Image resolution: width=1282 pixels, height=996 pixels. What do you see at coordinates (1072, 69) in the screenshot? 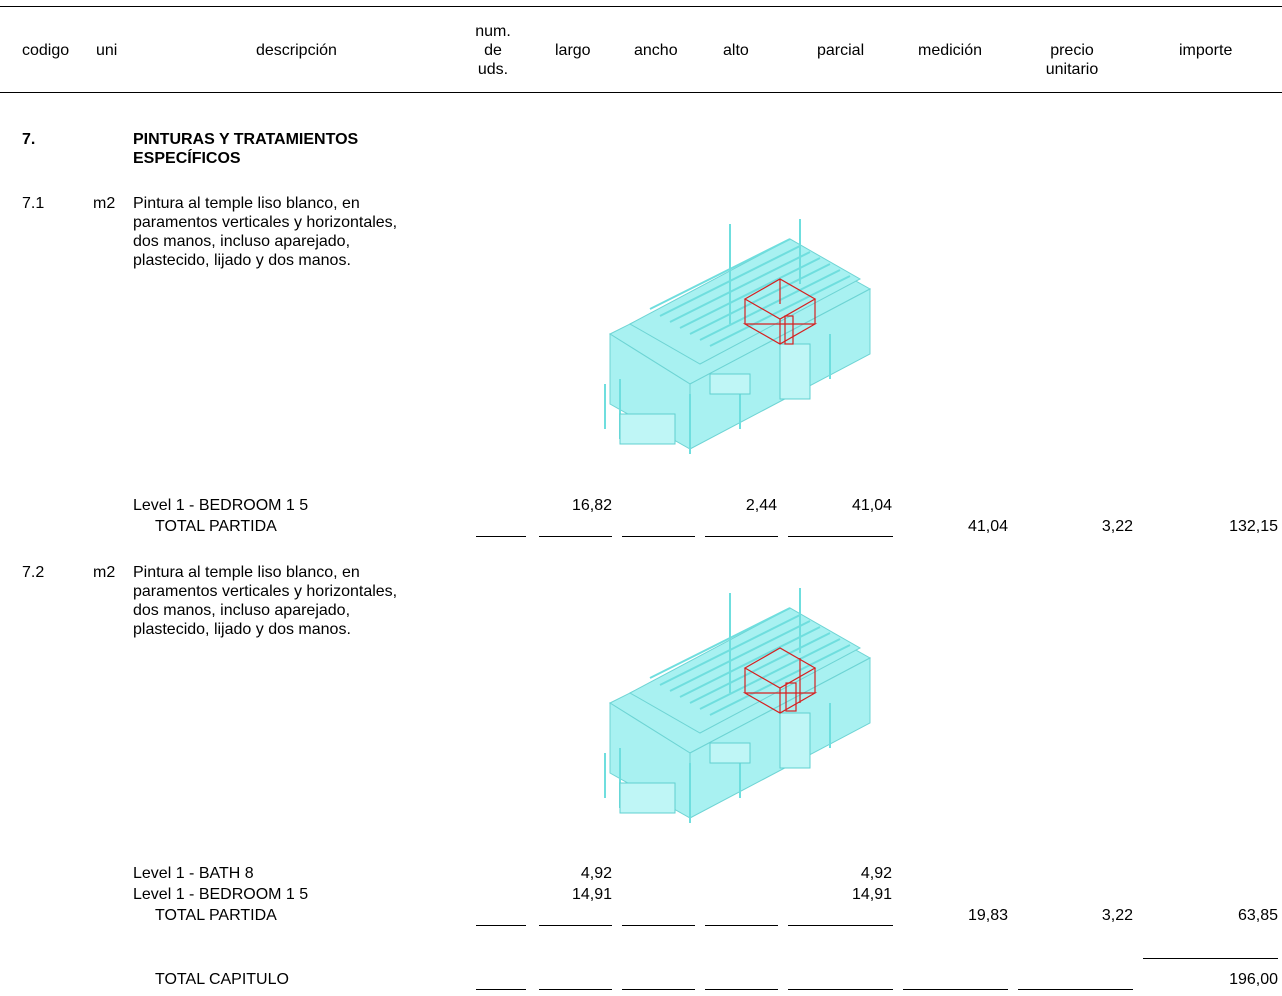
I see `header-precio-line2: unitario` at bounding box center [1072, 69].